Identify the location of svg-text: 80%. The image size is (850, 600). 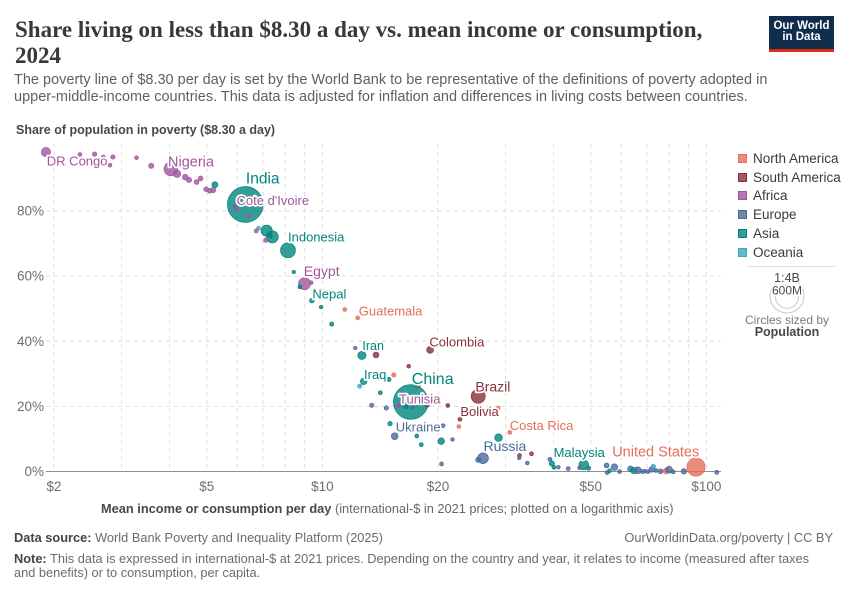
(30, 211).